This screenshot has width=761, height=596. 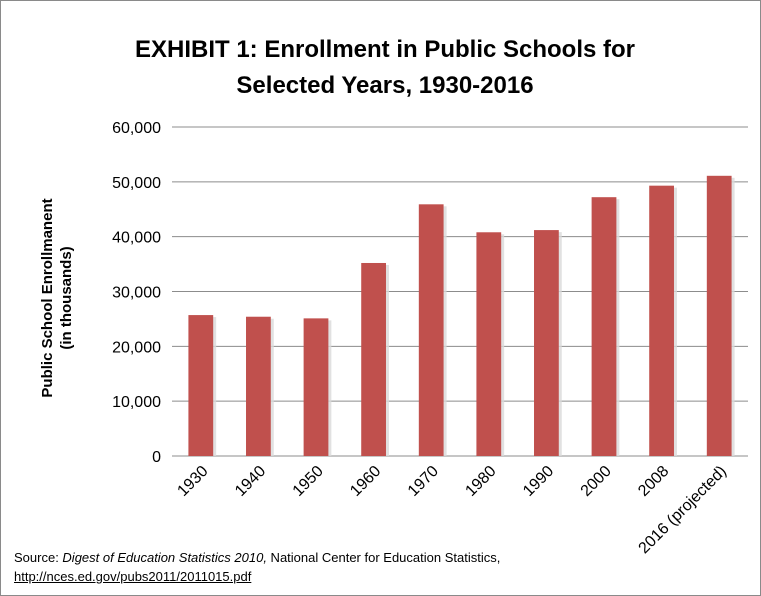 What do you see at coordinates (480, 481) in the screenshot?
I see `x-tick-label: 1980` at bounding box center [480, 481].